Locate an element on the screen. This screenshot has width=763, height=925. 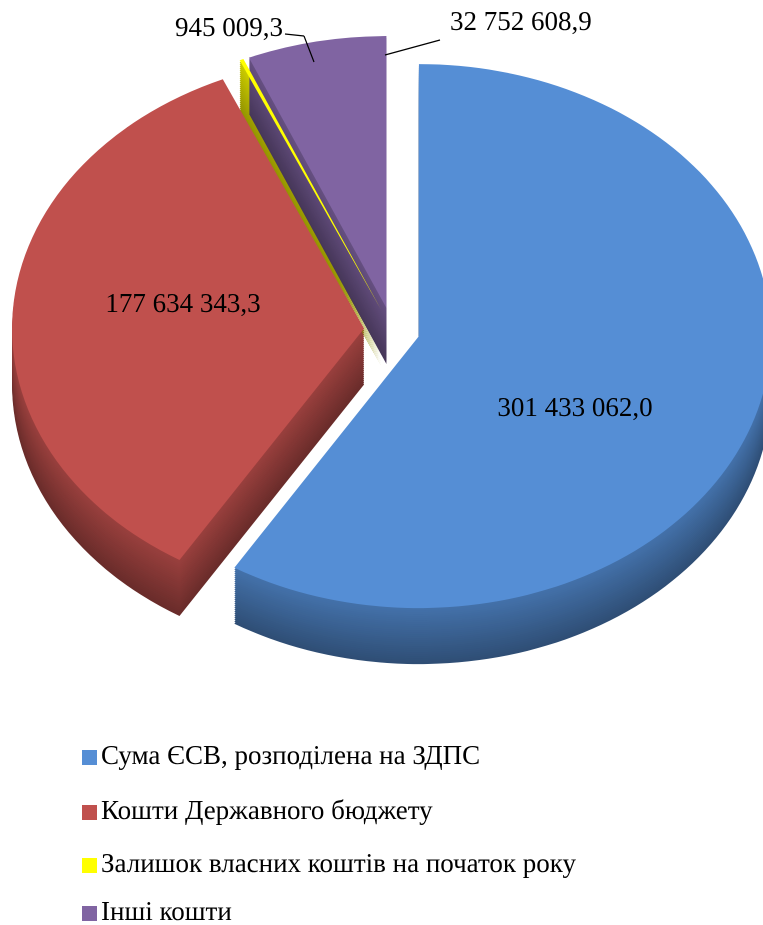
legend-label: Інші кошти is located at coordinates (166, 910).